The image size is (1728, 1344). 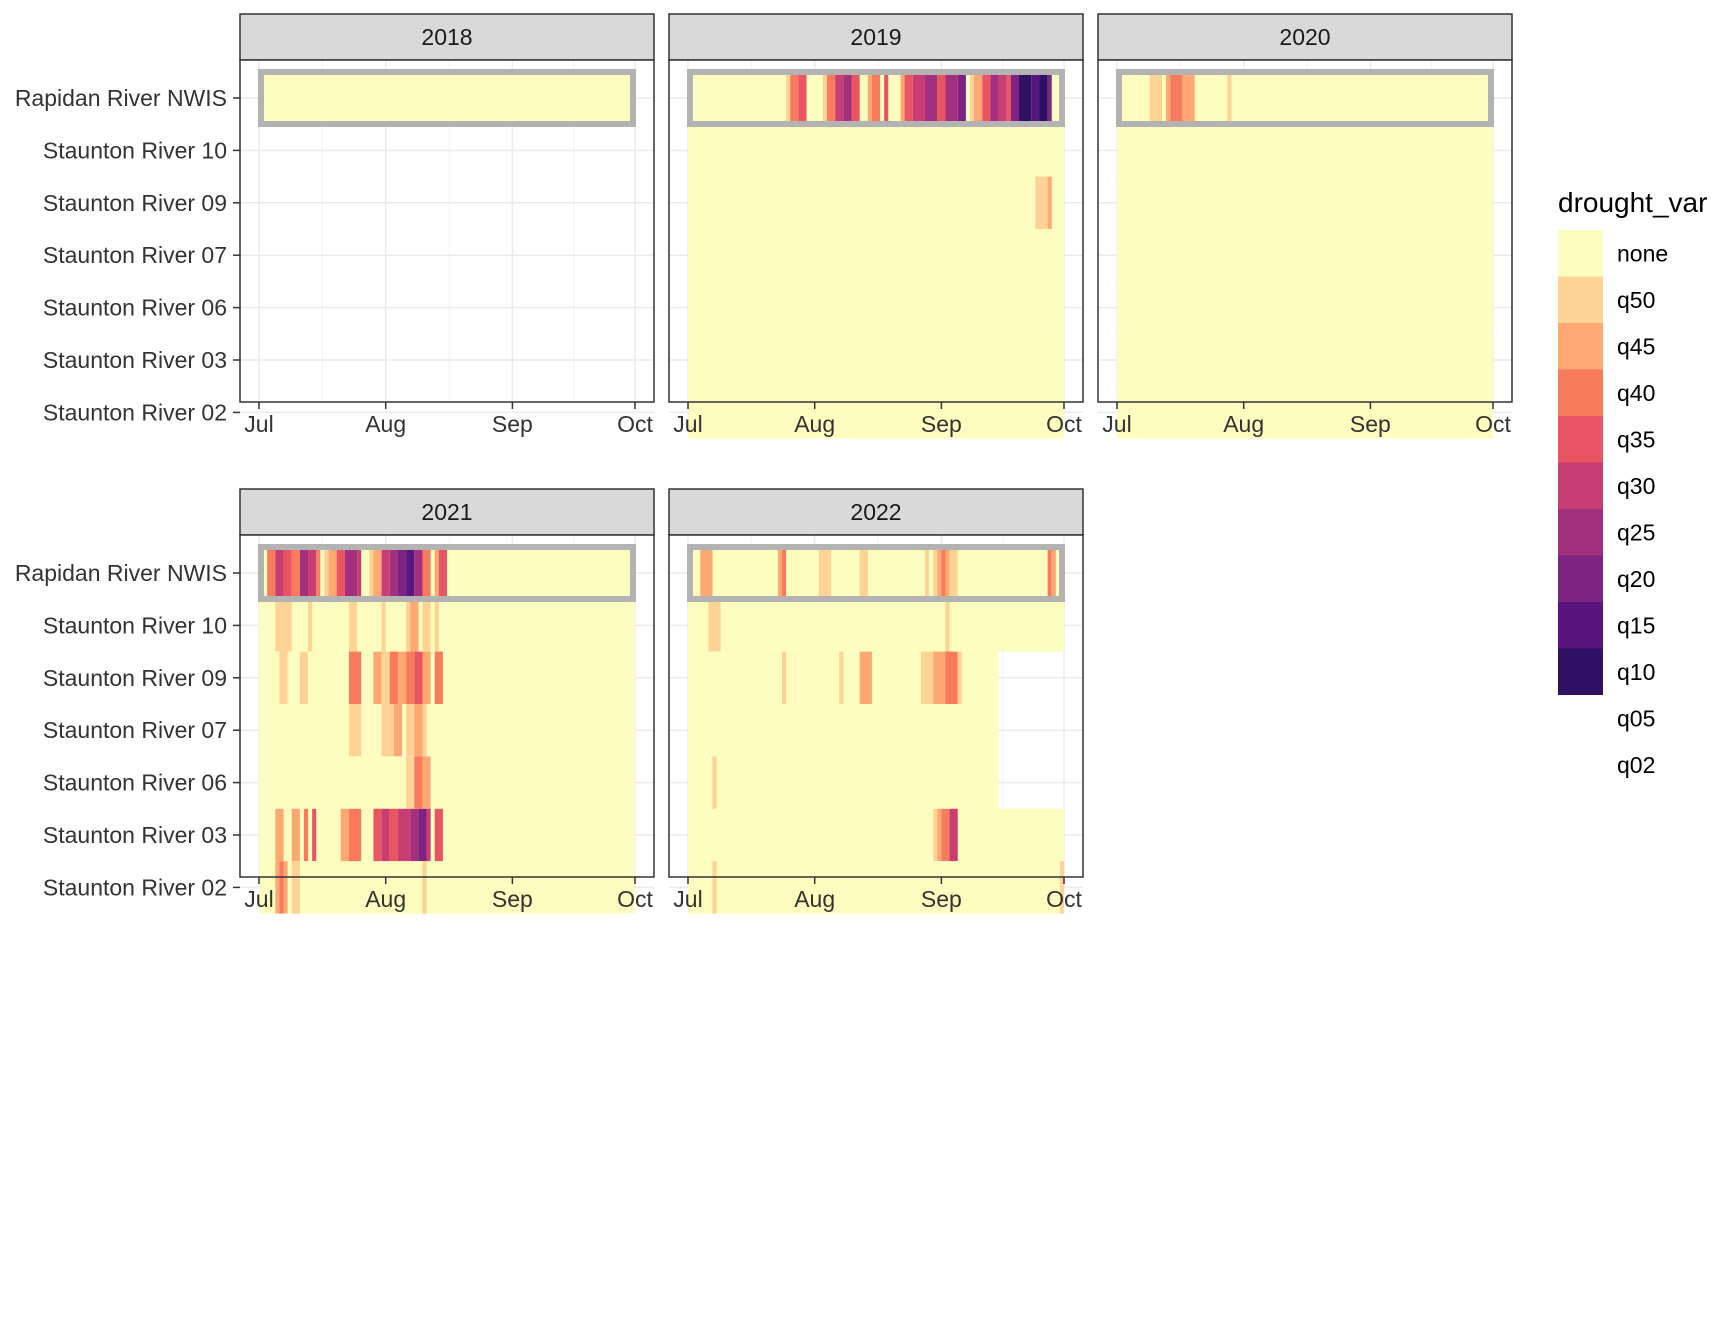 What do you see at coordinates (135, 887) in the screenshot?
I see `y-tick-label: Staunton River 02` at bounding box center [135, 887].